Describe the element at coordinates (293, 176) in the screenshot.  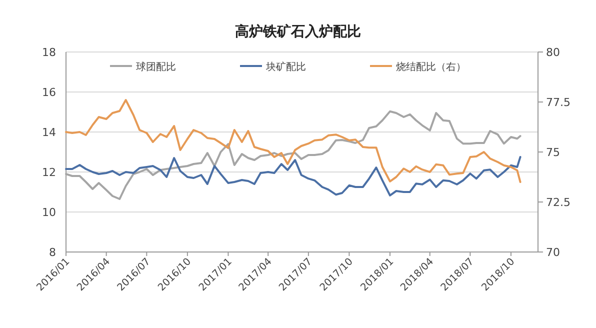
I see `line-series` at that location.